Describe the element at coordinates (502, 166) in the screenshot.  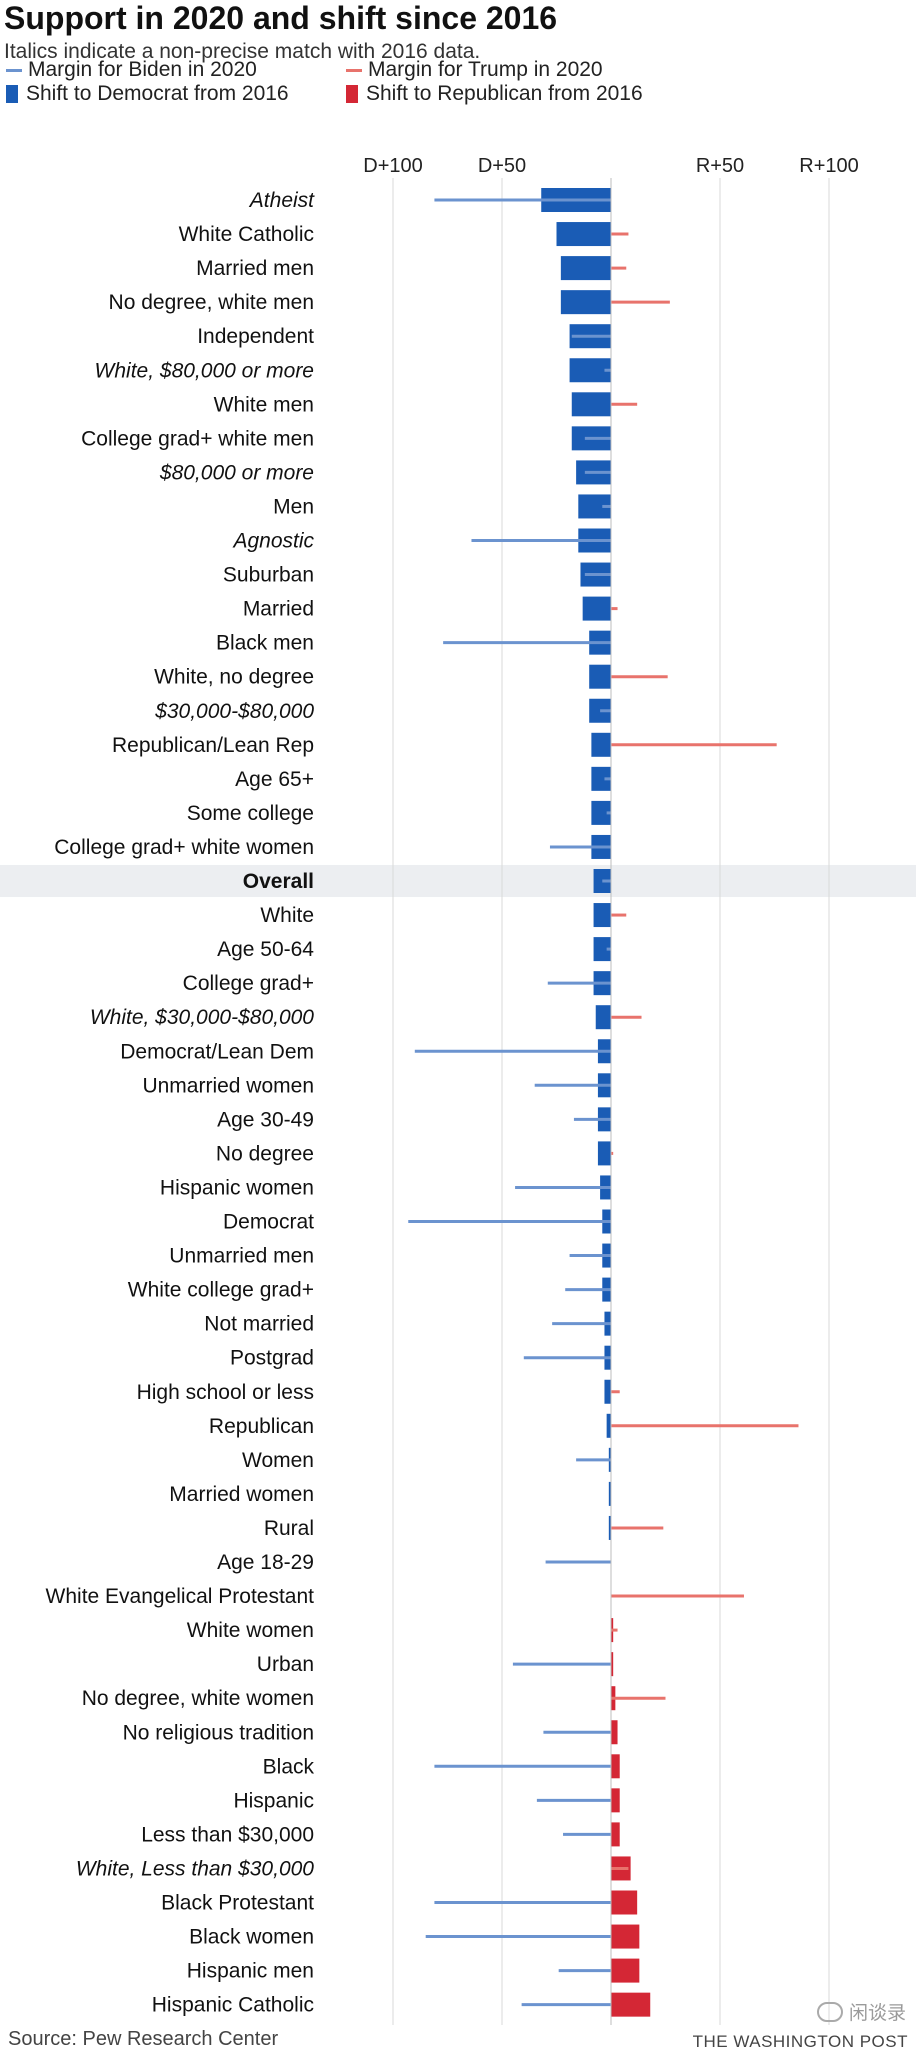
I see `x-tick-label: D+50` at that location.